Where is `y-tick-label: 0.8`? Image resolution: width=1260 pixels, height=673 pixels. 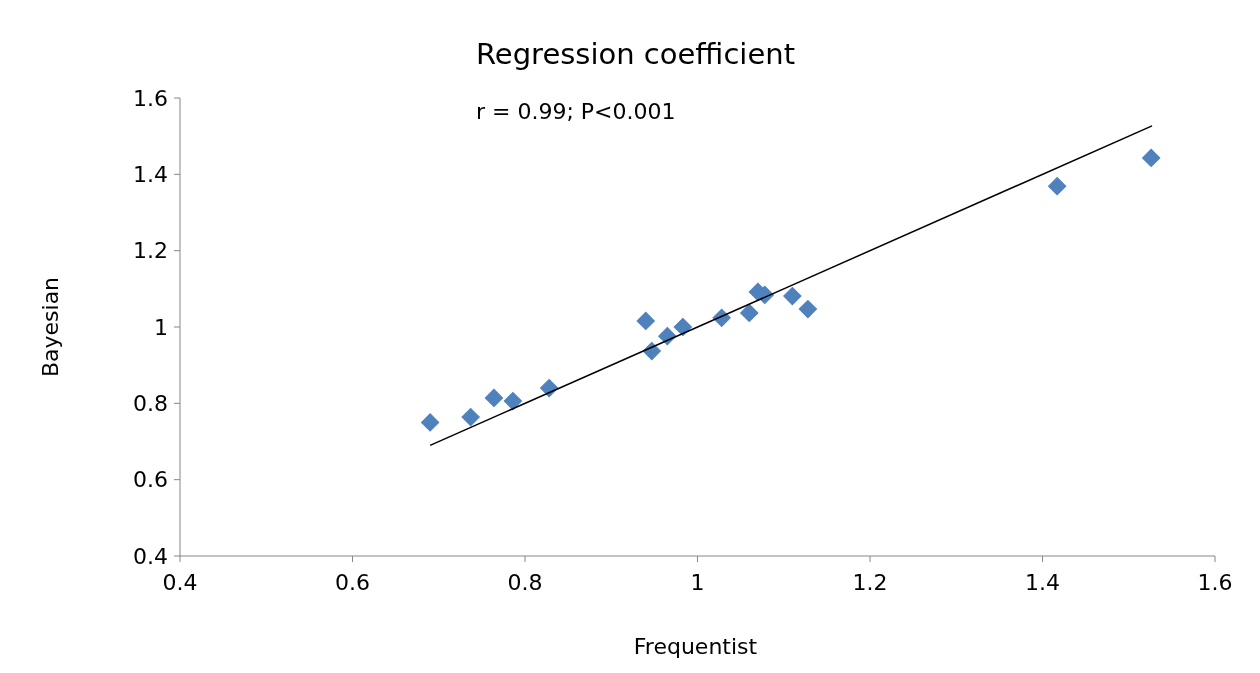
y-tick-label: 0.8 is located at coordinates (150, 404).